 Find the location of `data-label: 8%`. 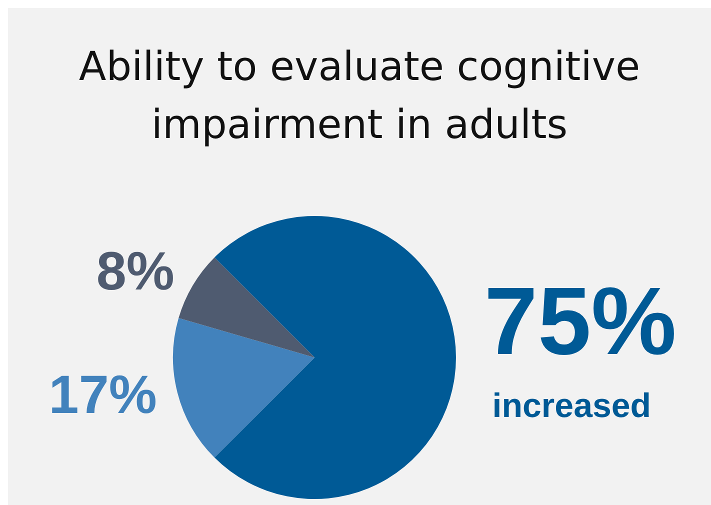

data-label: 8% is located at coordinates (135, 272).